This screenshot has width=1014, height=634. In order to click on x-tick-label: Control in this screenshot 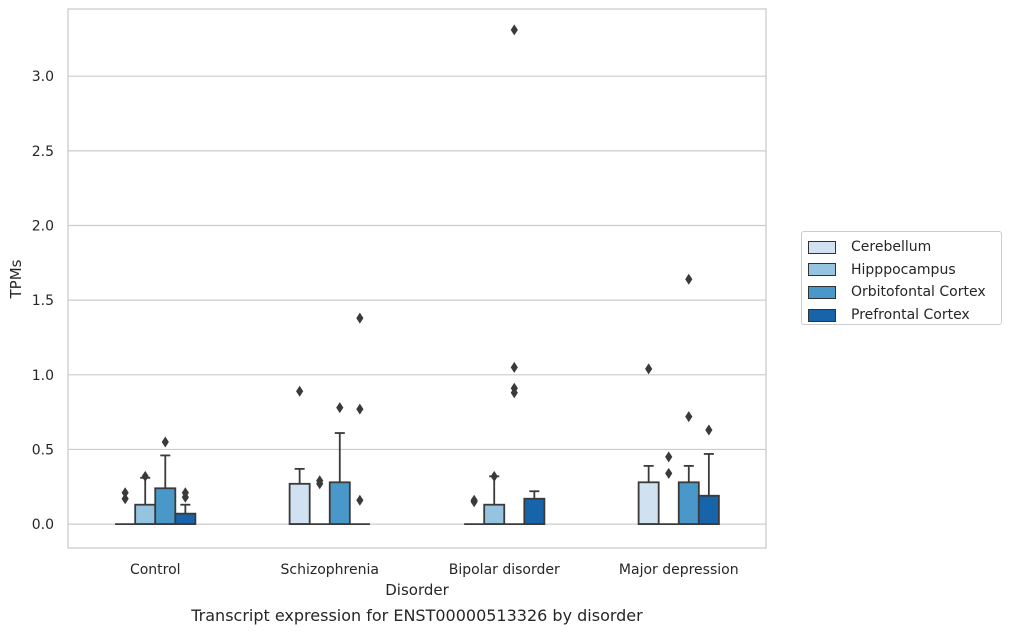, I will do `click(155, 570)`.